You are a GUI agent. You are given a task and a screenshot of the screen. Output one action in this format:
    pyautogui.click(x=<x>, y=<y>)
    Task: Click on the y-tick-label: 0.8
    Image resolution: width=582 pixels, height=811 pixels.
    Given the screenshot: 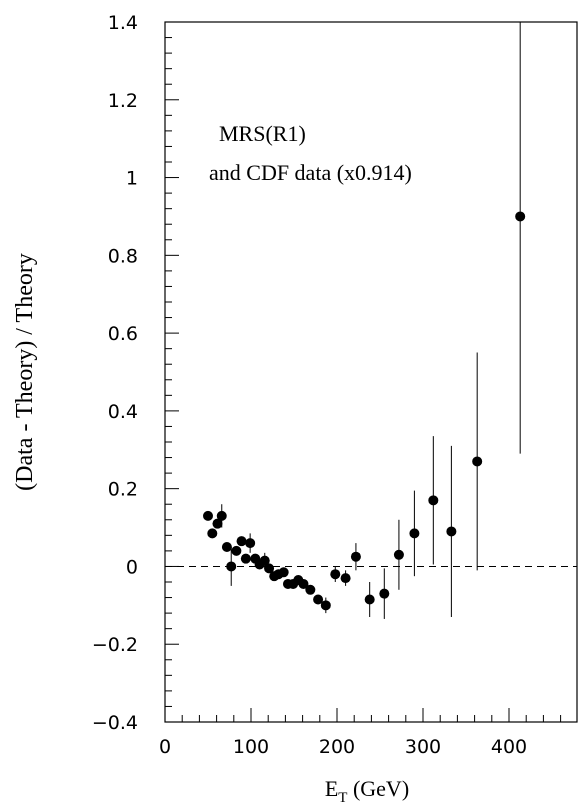 What is the action you would take?
    pyautogui.click(x=123, y=256)
    